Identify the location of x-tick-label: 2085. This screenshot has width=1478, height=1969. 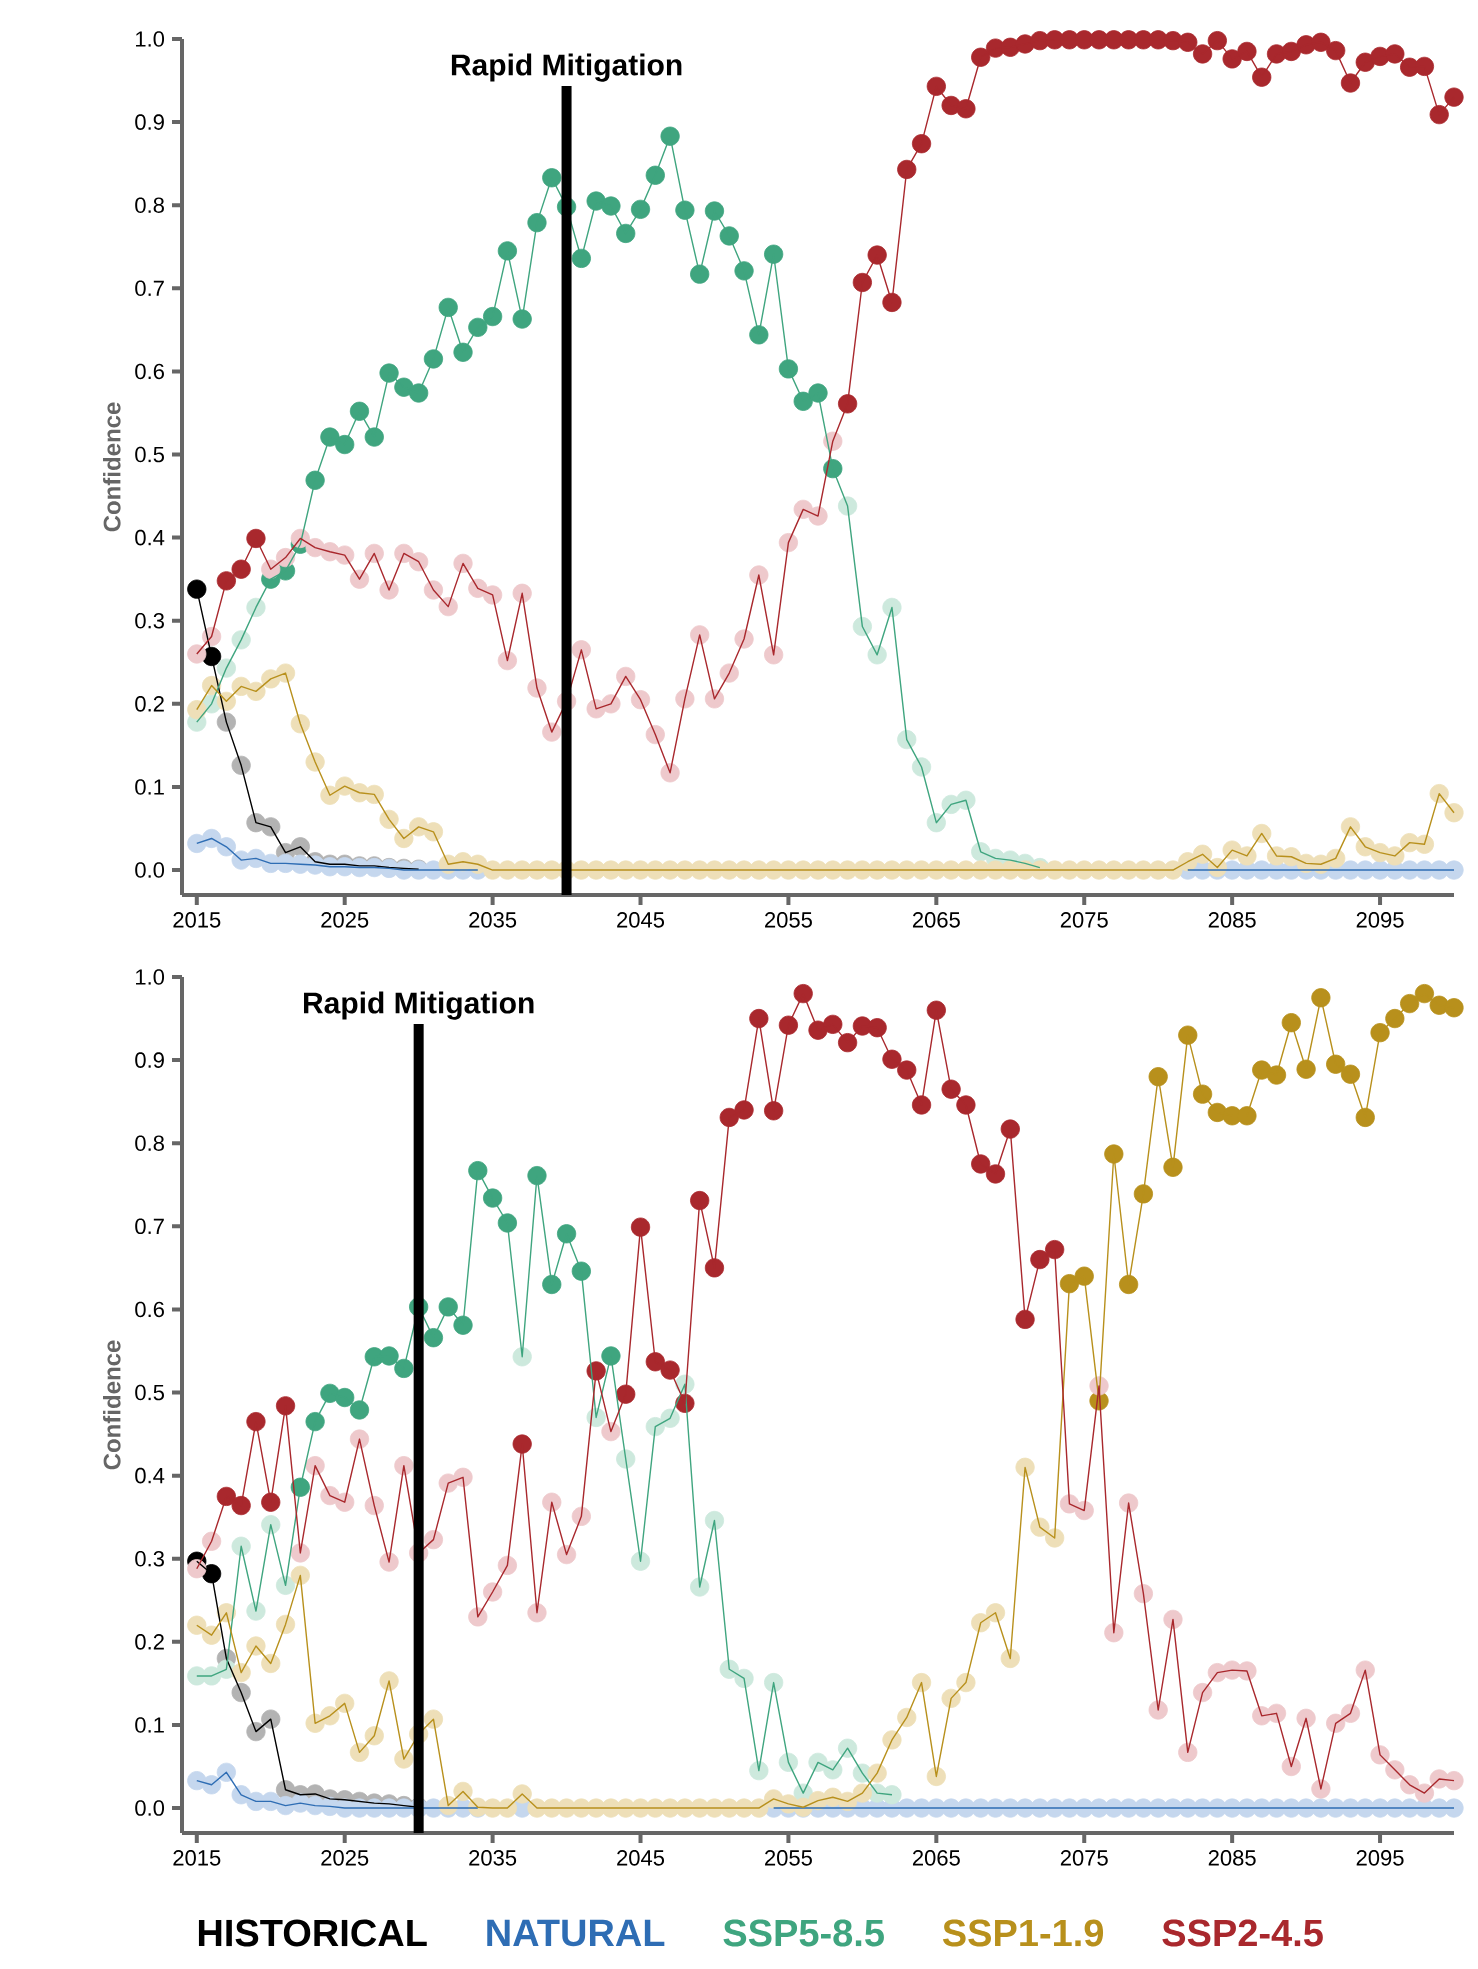
(1232, 920).